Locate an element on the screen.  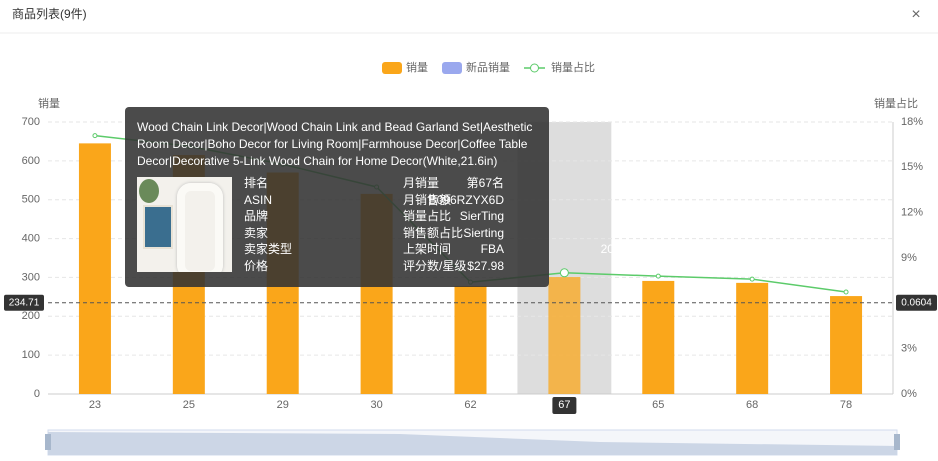
y2-tick-label: 18% is located at coordinates (912, 122).